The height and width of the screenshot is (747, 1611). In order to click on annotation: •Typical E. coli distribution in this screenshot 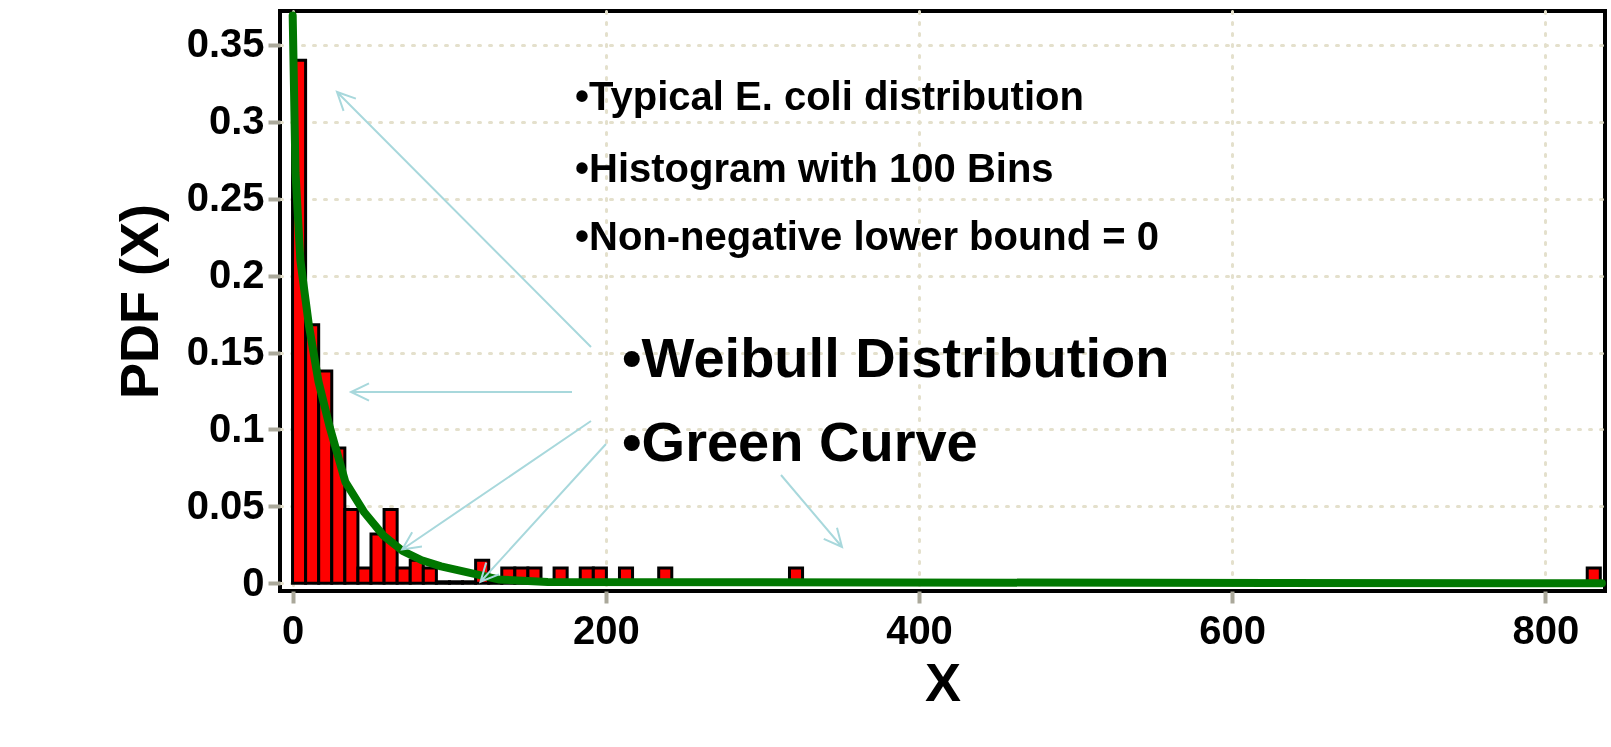, I will do `click(829, 96)`.